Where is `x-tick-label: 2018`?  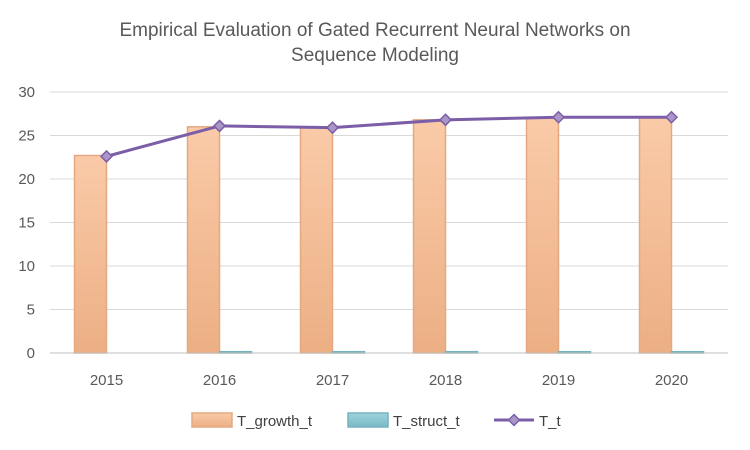
x-tick-label: 2018 is located at coordinates (445, 380).